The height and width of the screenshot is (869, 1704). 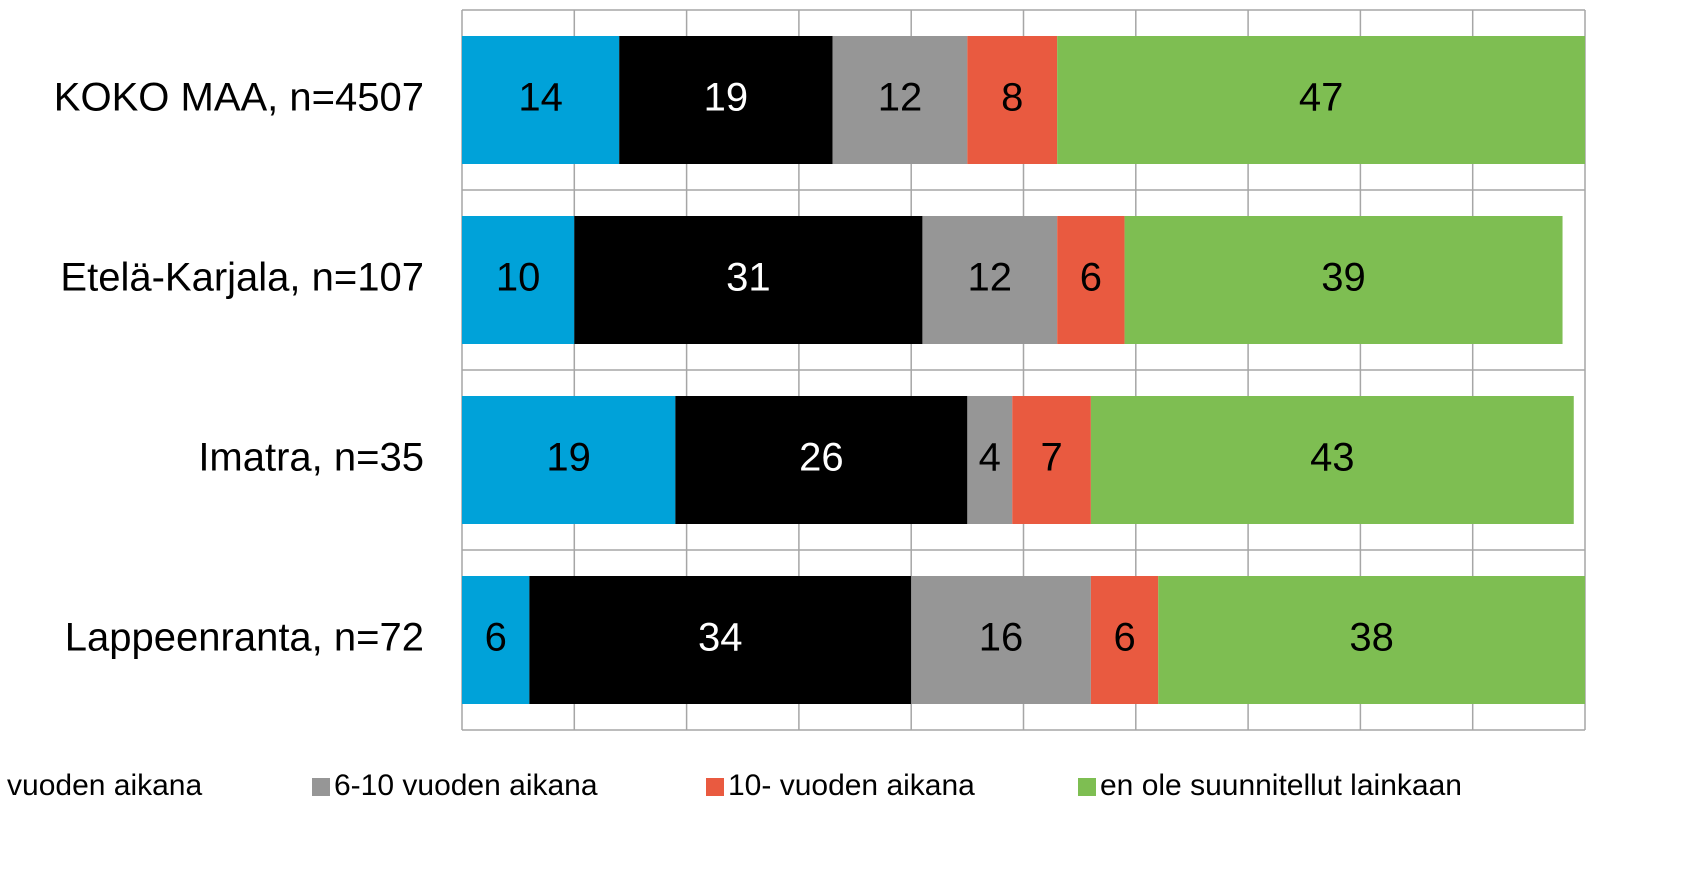 I want to click on data-label: 43, so click(x=1332, y=458).